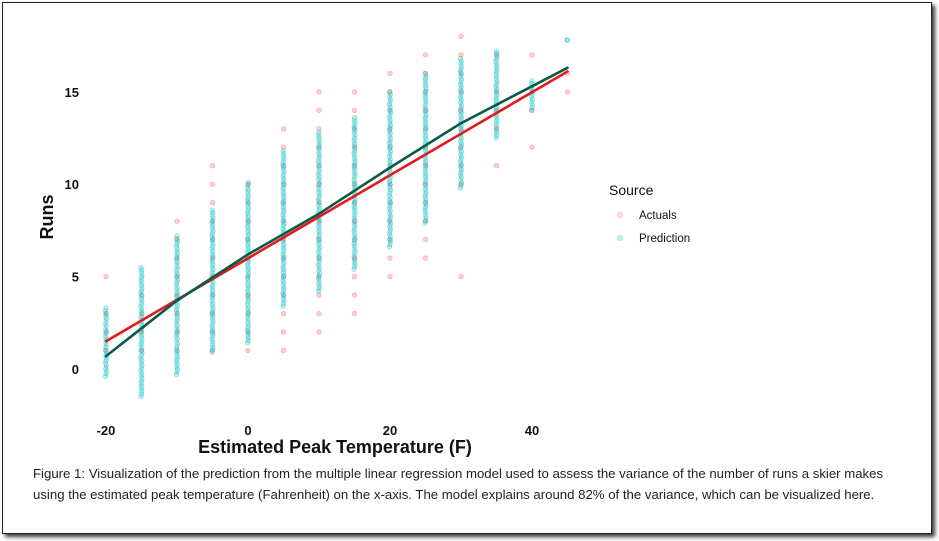  I want to click on y-tick-label: 0, so click(75, 369).